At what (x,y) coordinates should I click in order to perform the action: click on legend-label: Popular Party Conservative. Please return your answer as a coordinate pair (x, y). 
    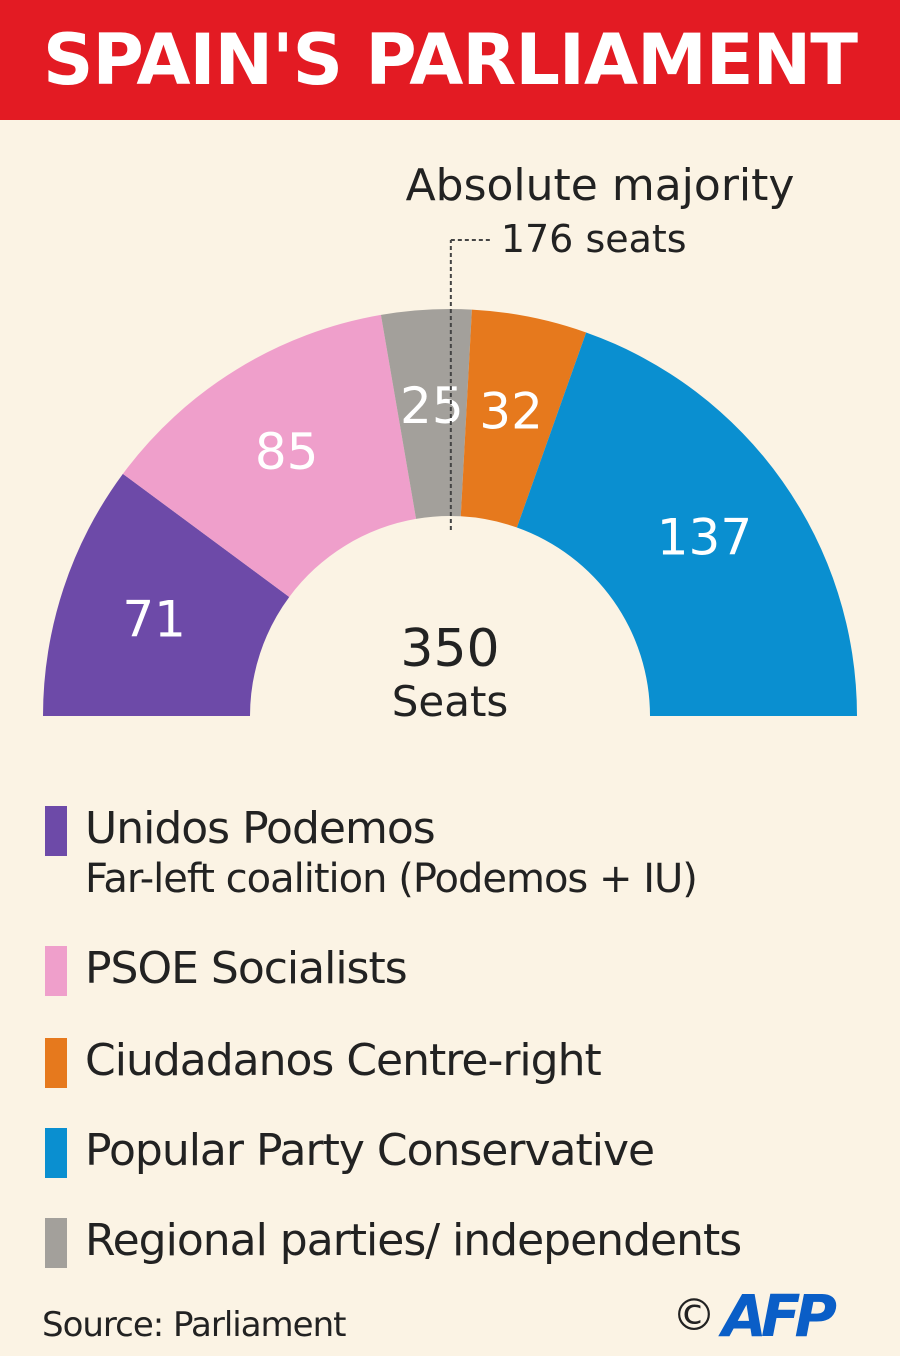
    Looking at the image, I should click on (370, 1150).